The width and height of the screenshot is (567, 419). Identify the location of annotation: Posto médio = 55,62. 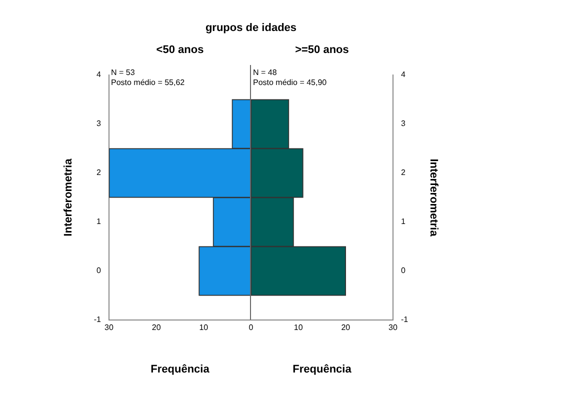
(148, 83).